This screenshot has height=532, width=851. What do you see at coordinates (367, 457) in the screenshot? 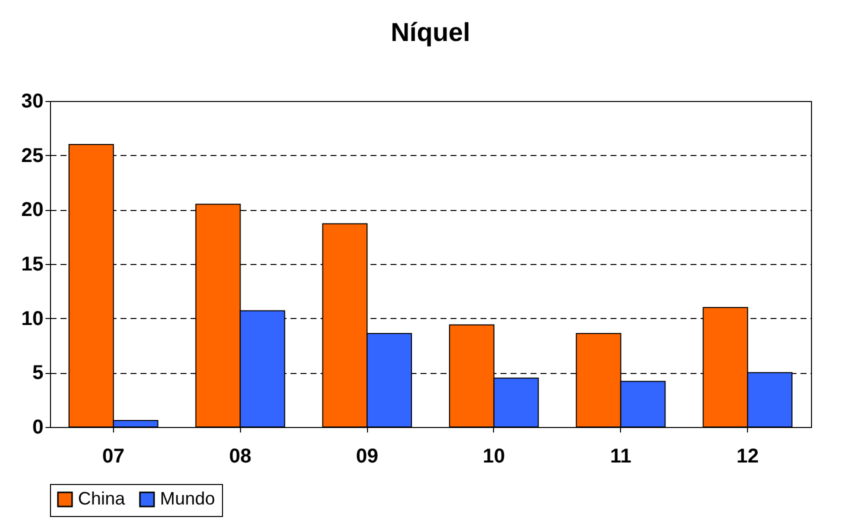
I see `x-tick-label: 09` at bounding box center [367, 457].